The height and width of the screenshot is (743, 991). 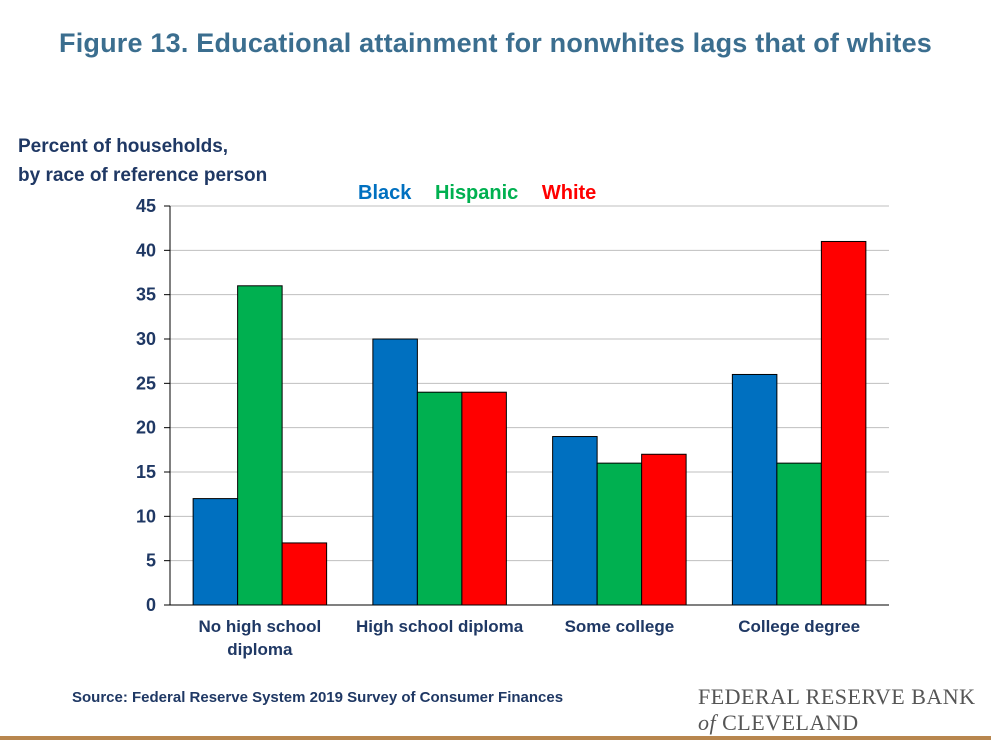 What do you see at coordinates (146, 339) in the screenshot?
I see `y-tick-label: 30` at bounding box center [146, 339].